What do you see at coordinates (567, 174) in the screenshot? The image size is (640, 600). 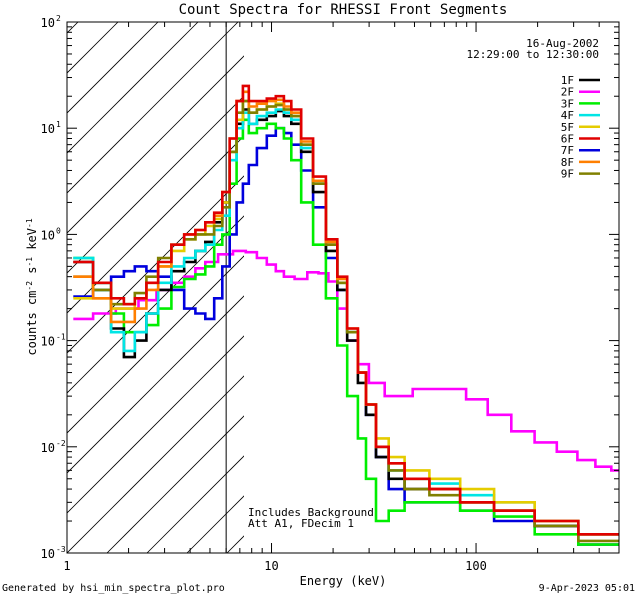 I see `legend-label-9F: 9F` at bounding box center [567, 174].